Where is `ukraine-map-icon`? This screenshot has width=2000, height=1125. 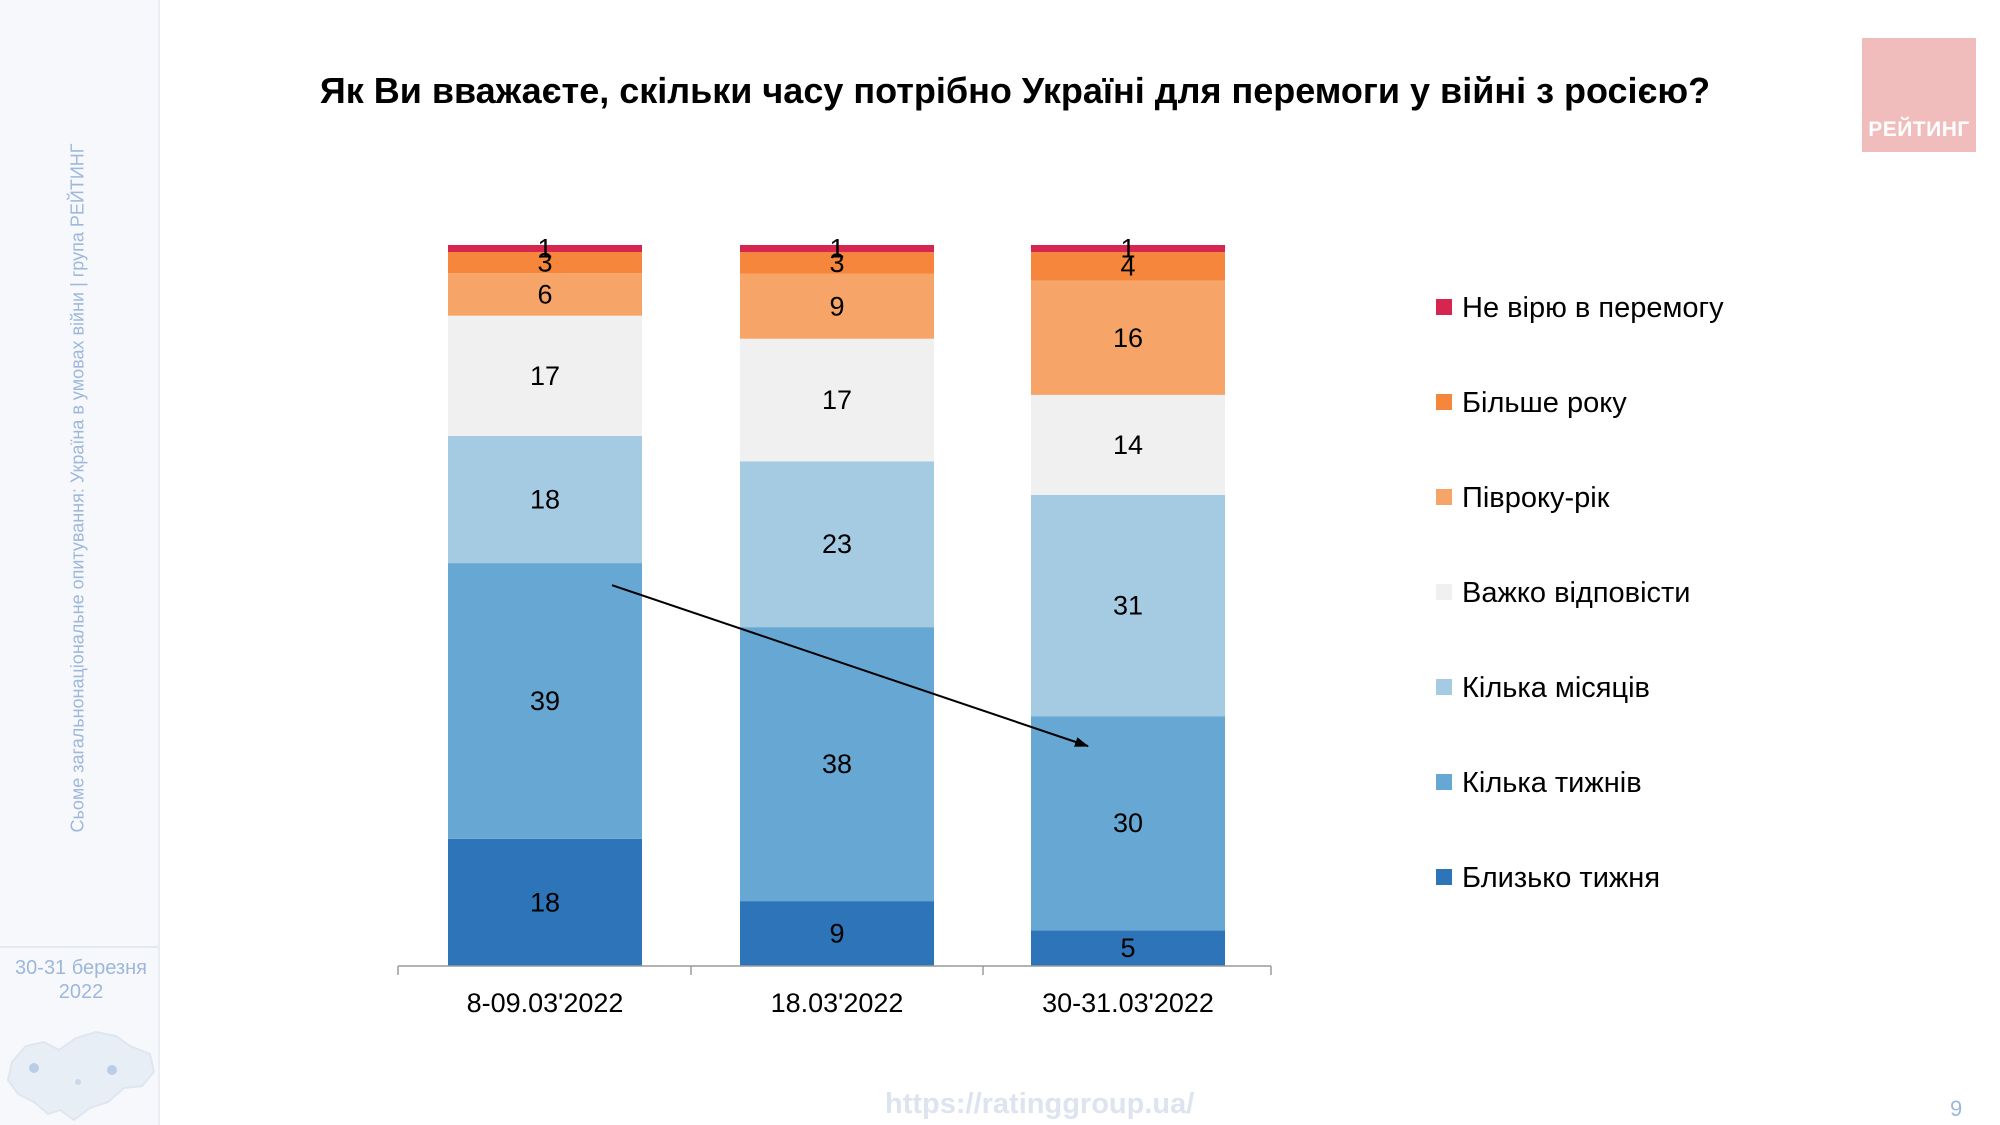 ukraine-map-icon is located at coordinates (81, 1076).